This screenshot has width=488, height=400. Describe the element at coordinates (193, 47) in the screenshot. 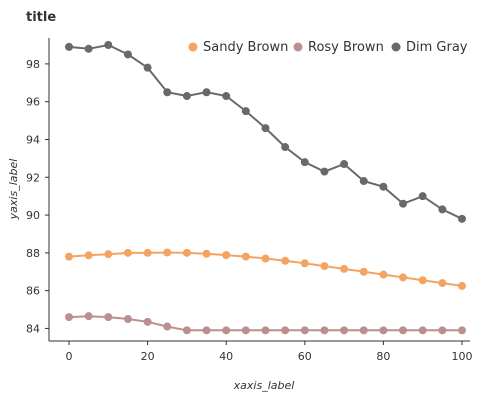

I see `legend-marker-sandy-brown` at that location.